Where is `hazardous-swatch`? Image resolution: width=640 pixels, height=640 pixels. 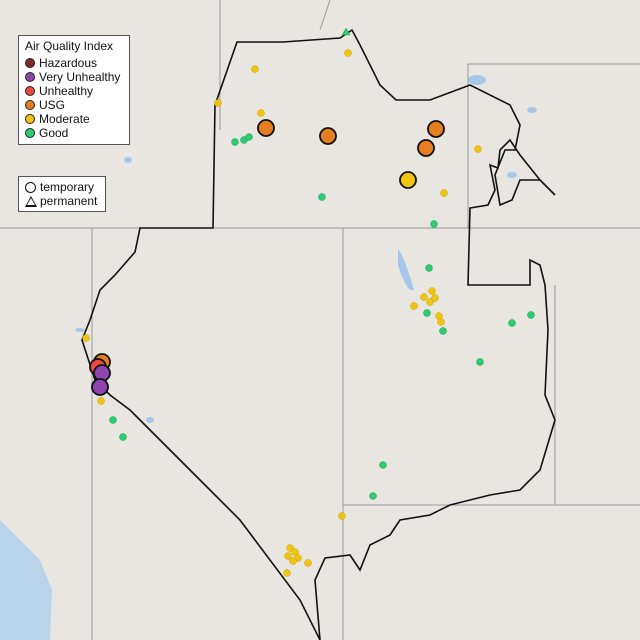
hazardous-swatch is located at coordinates (30, 63).